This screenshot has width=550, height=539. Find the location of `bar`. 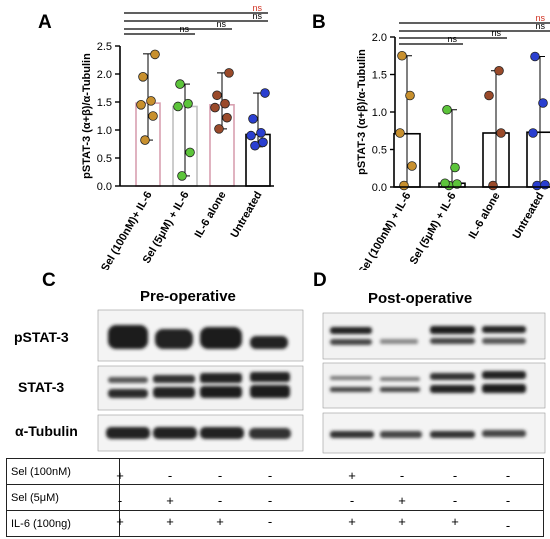

bar is located at coordinates (538, 159).